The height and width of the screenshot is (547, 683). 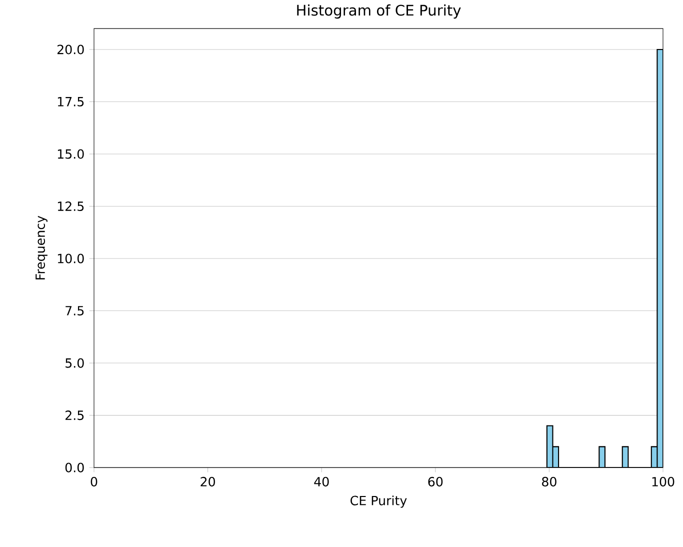 I want to click on x-tick-label: 100, so click(x=663, y=482).